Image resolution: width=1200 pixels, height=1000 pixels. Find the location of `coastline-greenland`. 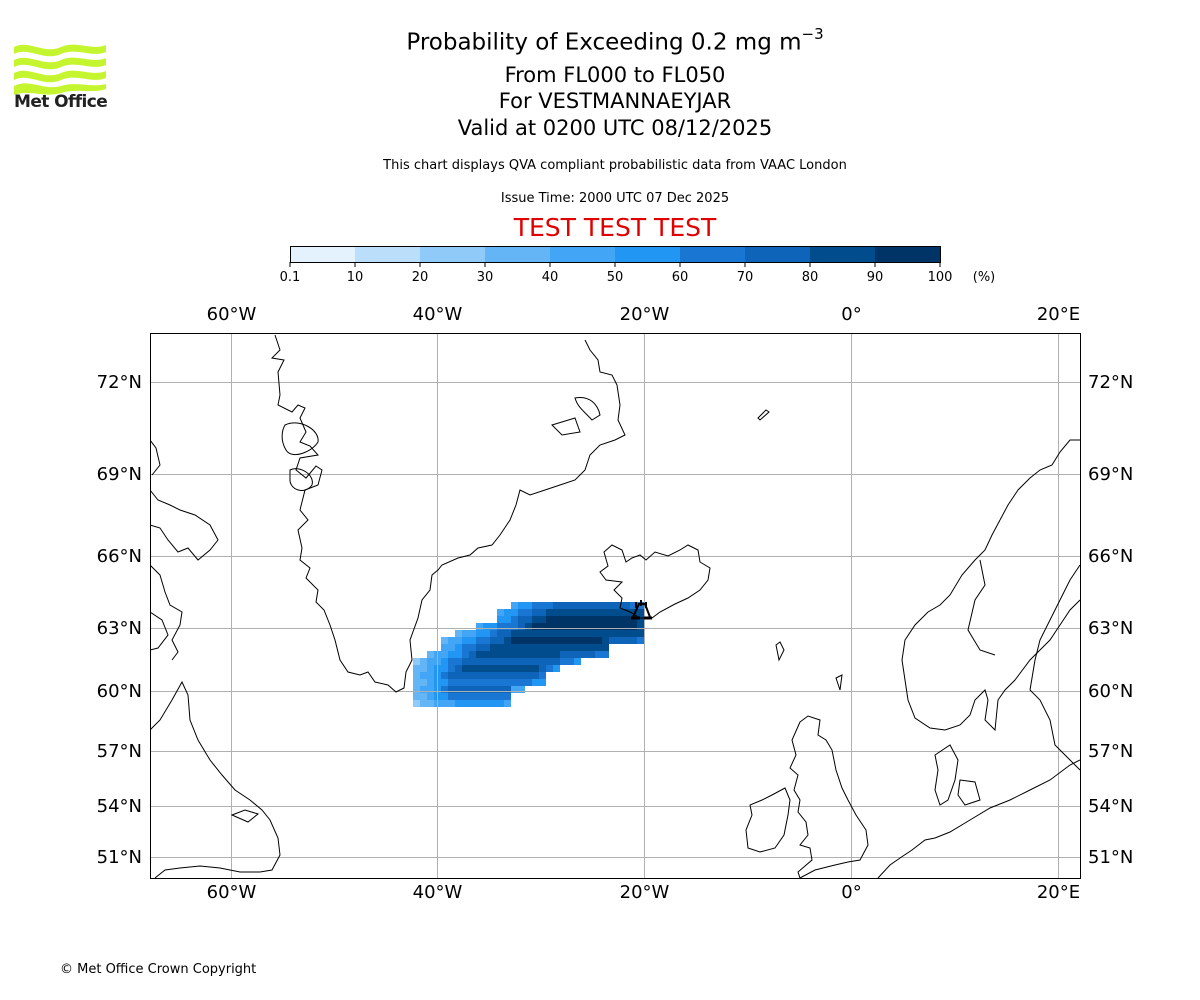

coastline-greenland is located at coordinates (448, 513).